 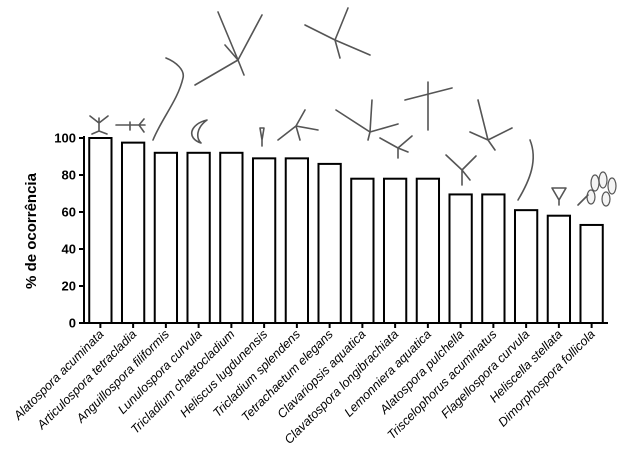 What do you see at coordinates (428, 106) in the screenshot?
I see `spore-lemonniera-illustration` at bounding box center [428, 106].